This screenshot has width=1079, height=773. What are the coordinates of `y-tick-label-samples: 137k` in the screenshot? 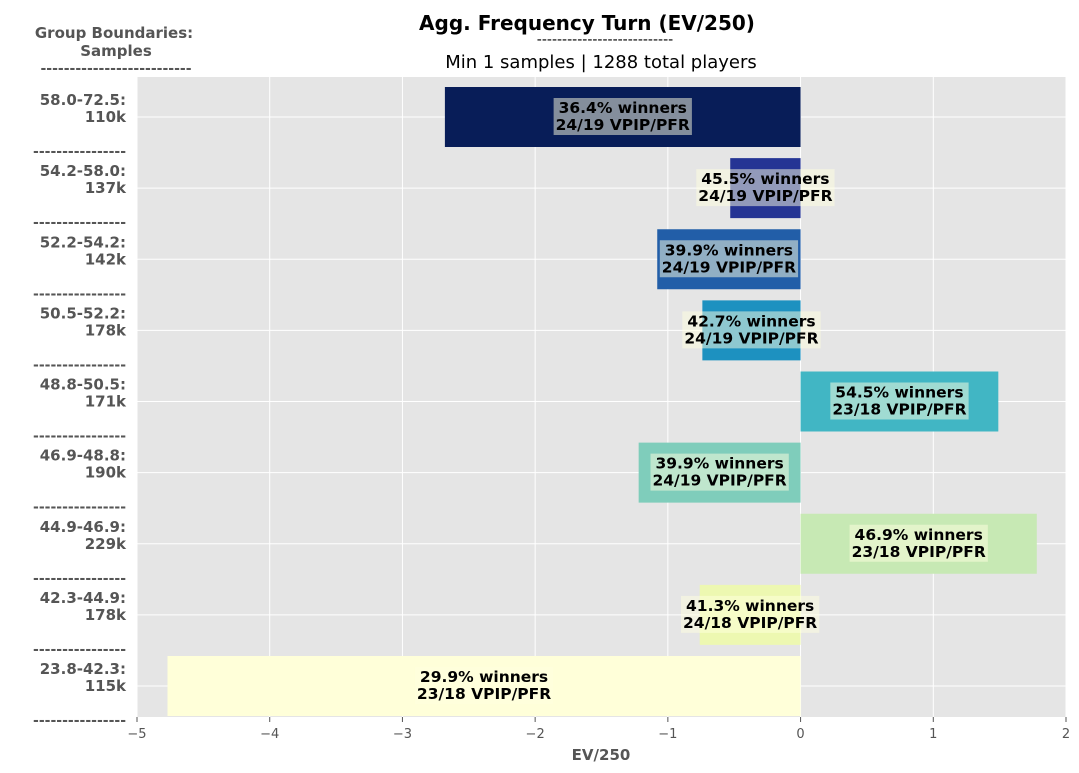 It's located at (106, 188).